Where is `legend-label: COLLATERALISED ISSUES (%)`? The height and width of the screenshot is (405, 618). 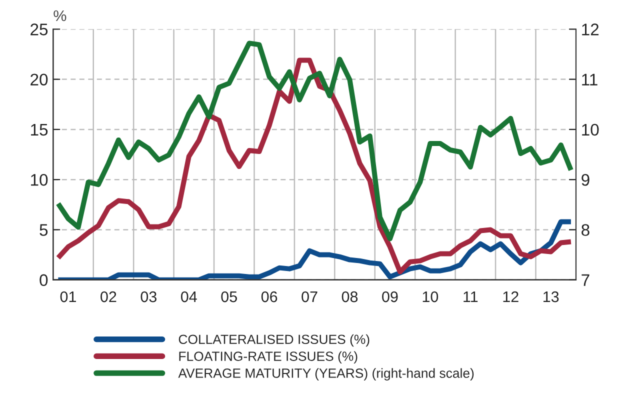 legend-label: COLLATERALISED ISSUES (%) is located at coordinates (274, 340).